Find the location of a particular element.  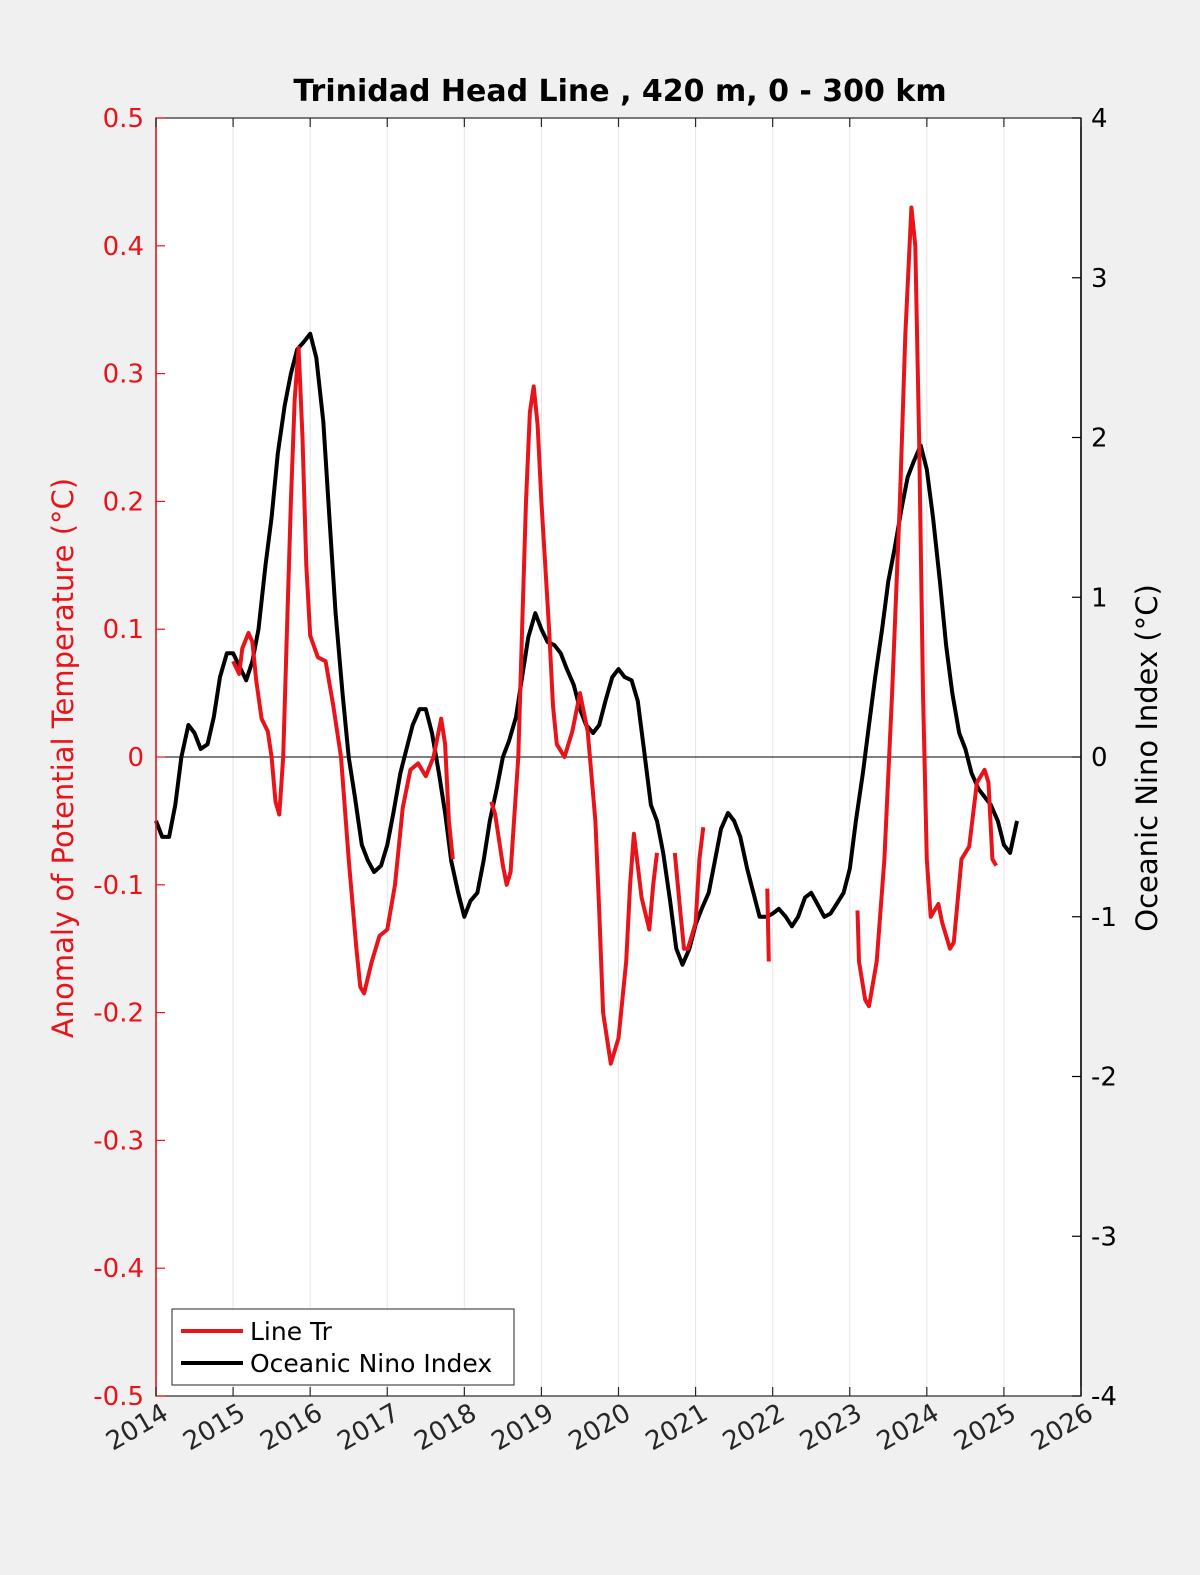

y-tick-label-right: -3 is located at coordinates (1104, 1237).